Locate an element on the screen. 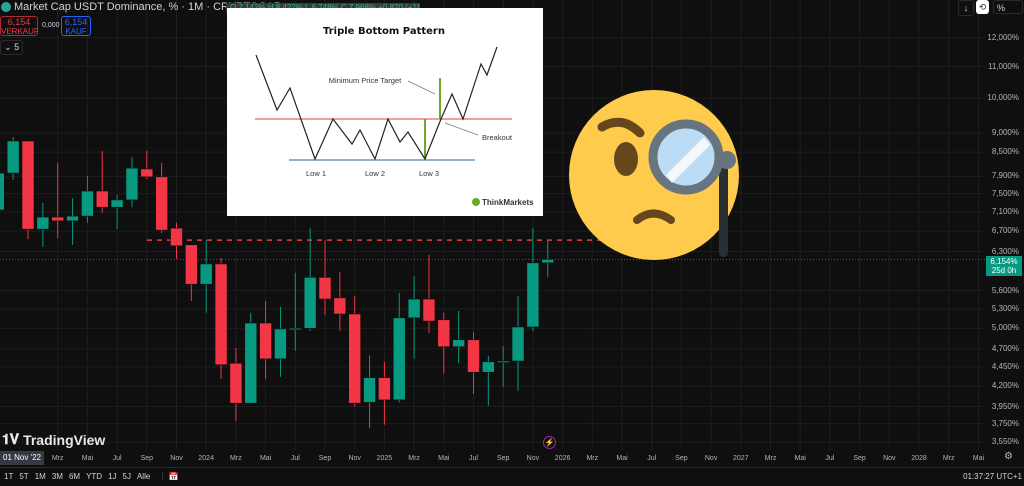 The image size is (1024, 486). price-path is located at coordinates (376, 103).